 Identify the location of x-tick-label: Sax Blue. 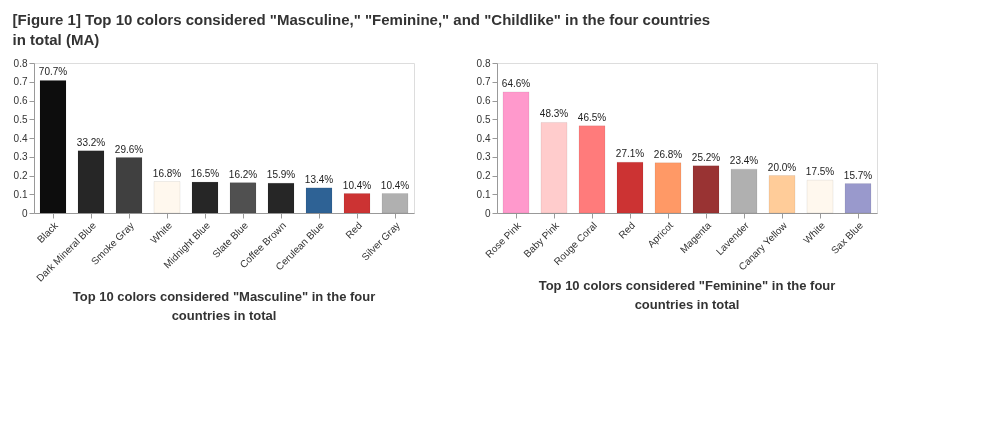
(847, 237).